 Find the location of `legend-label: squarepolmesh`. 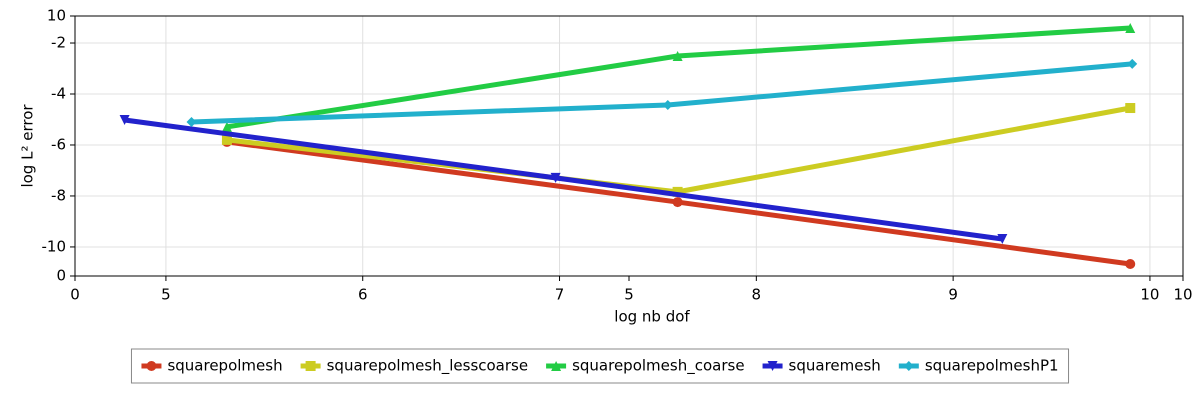

legend-label: squarepolmesh is located at coordinates (224, 366).